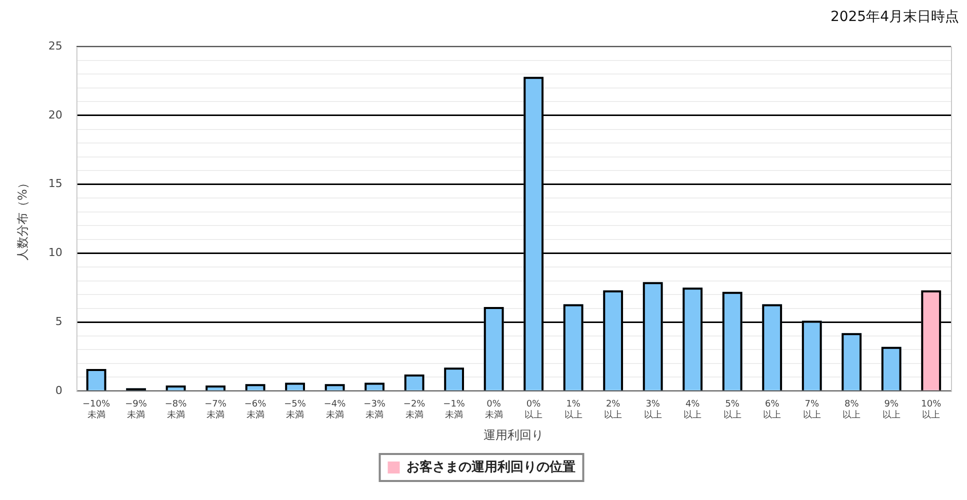  Describe the element at coordinates (653, 410) in the screenshot. I see `x-tick-label: 3% 以上` at that location.